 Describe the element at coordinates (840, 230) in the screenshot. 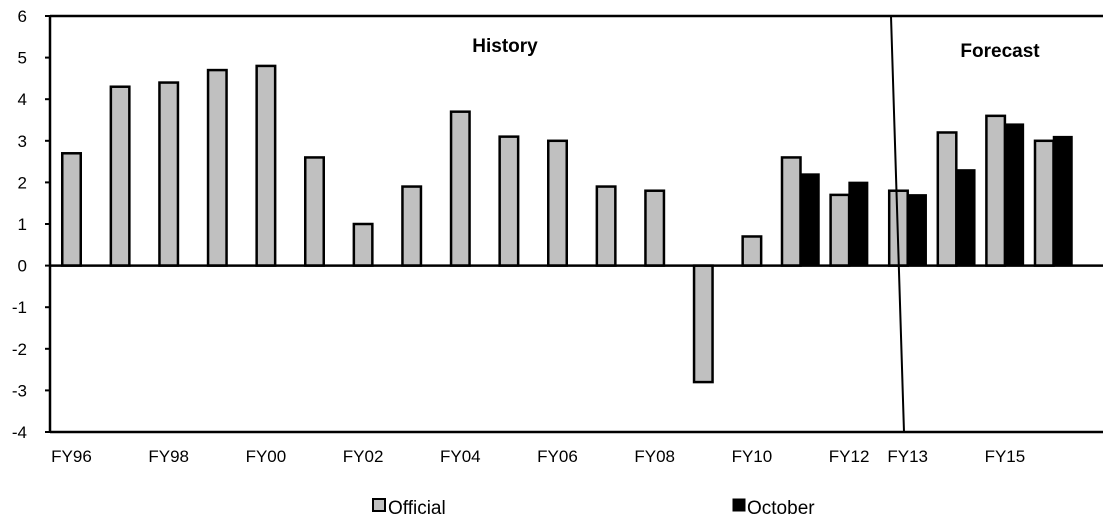

I see `bar-official-fy12` at that location.